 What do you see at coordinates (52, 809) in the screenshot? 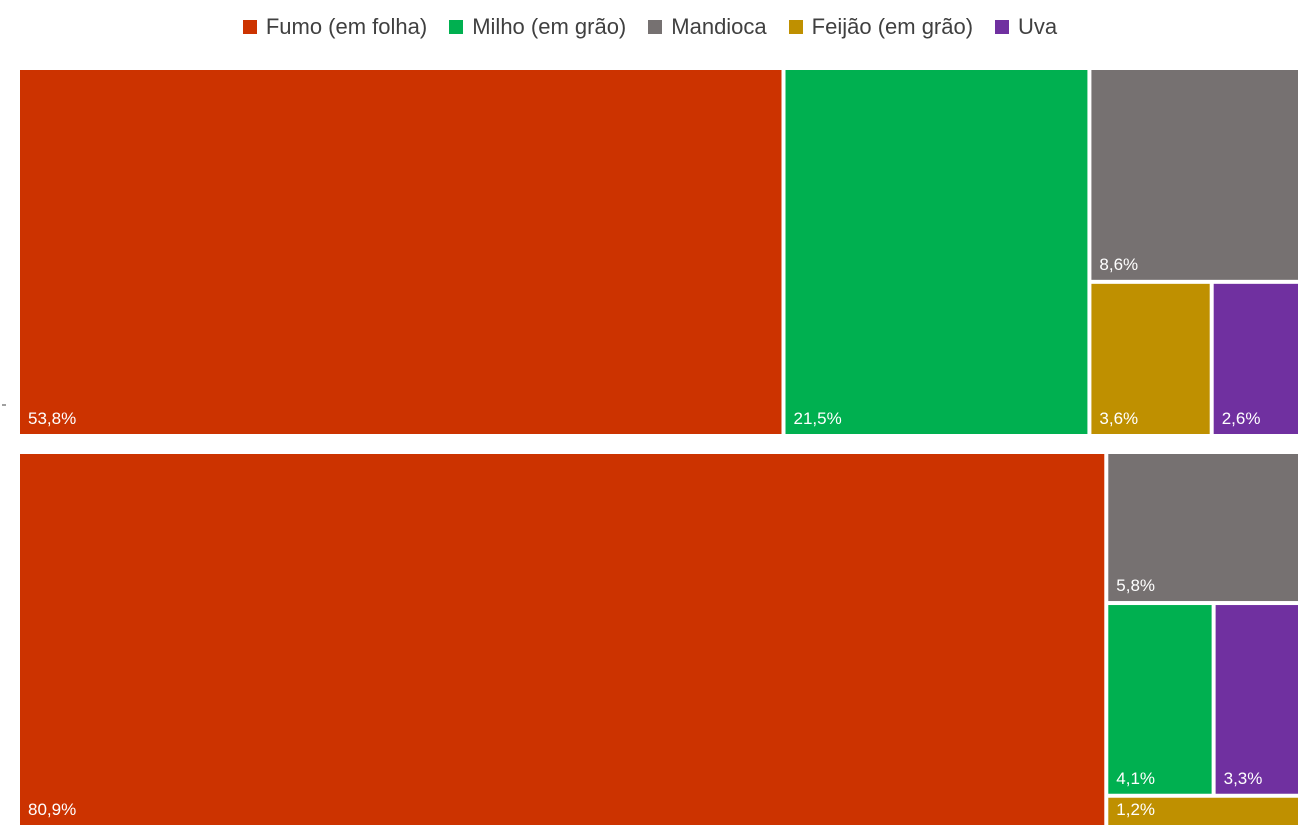
I see `data-label-fumo-em-folha: 80,9%` at bounding box center [52, 809].